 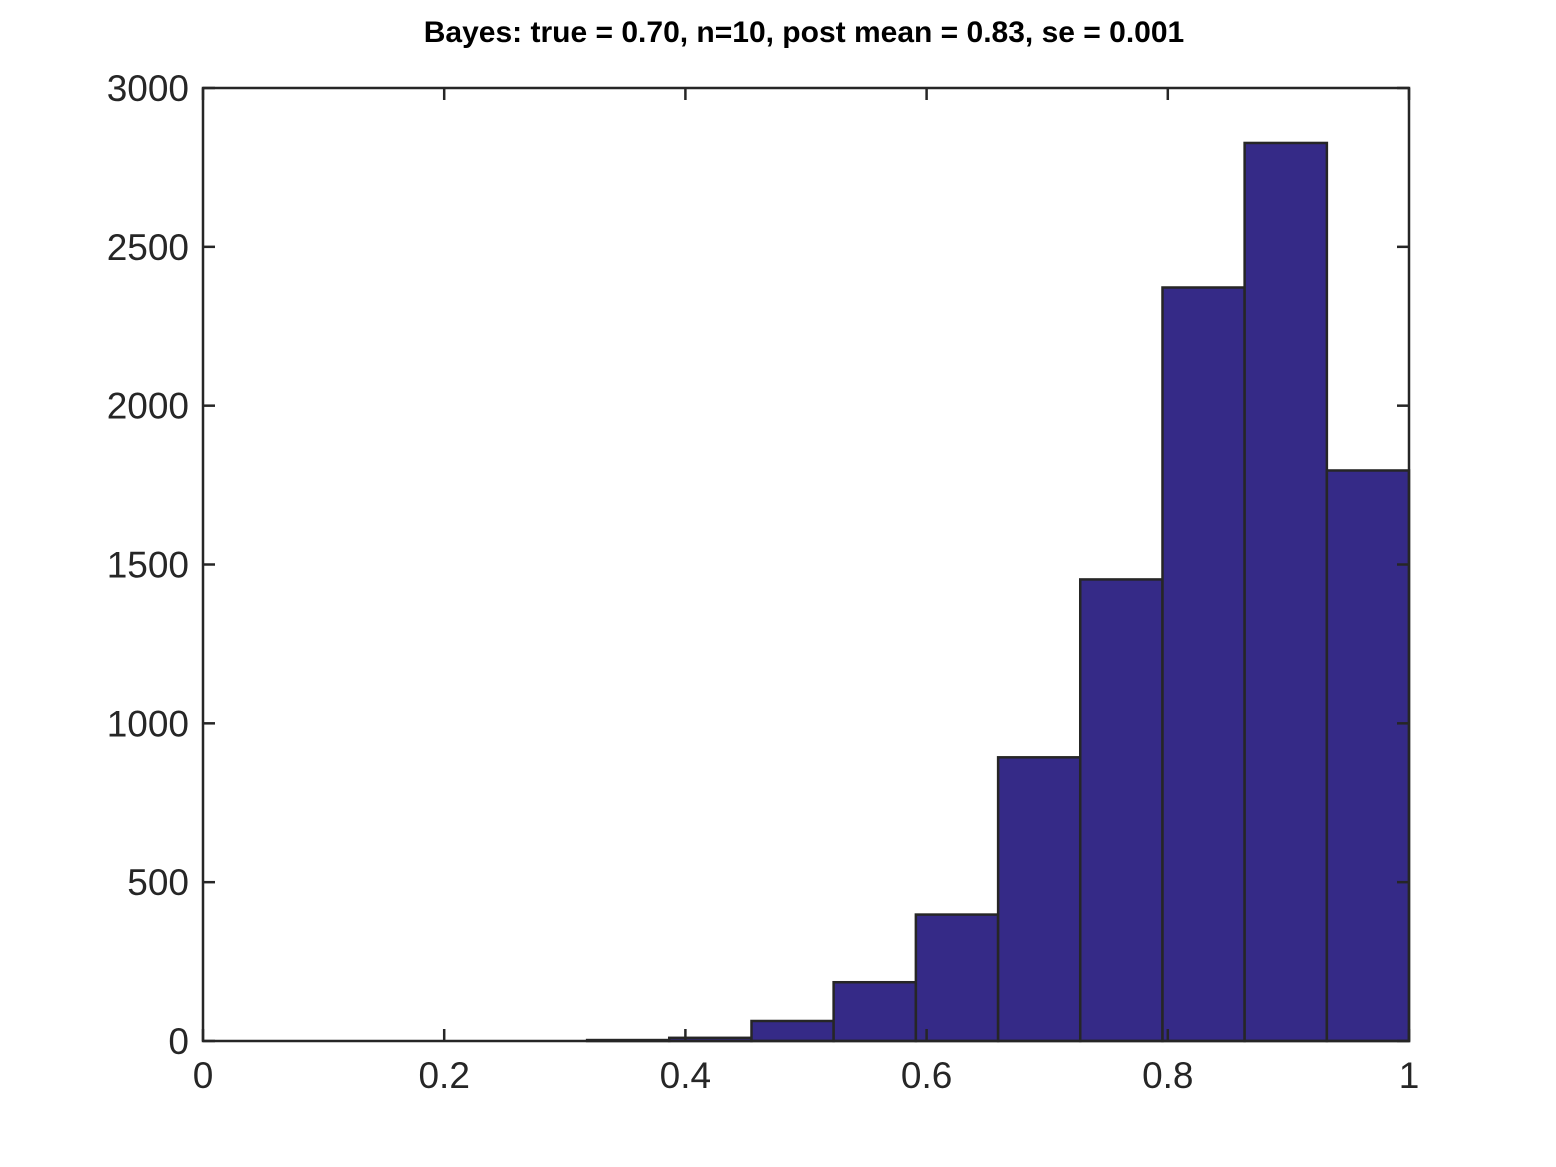 I want to click on y-tick-label: 2500, so click(x=148, y=247).